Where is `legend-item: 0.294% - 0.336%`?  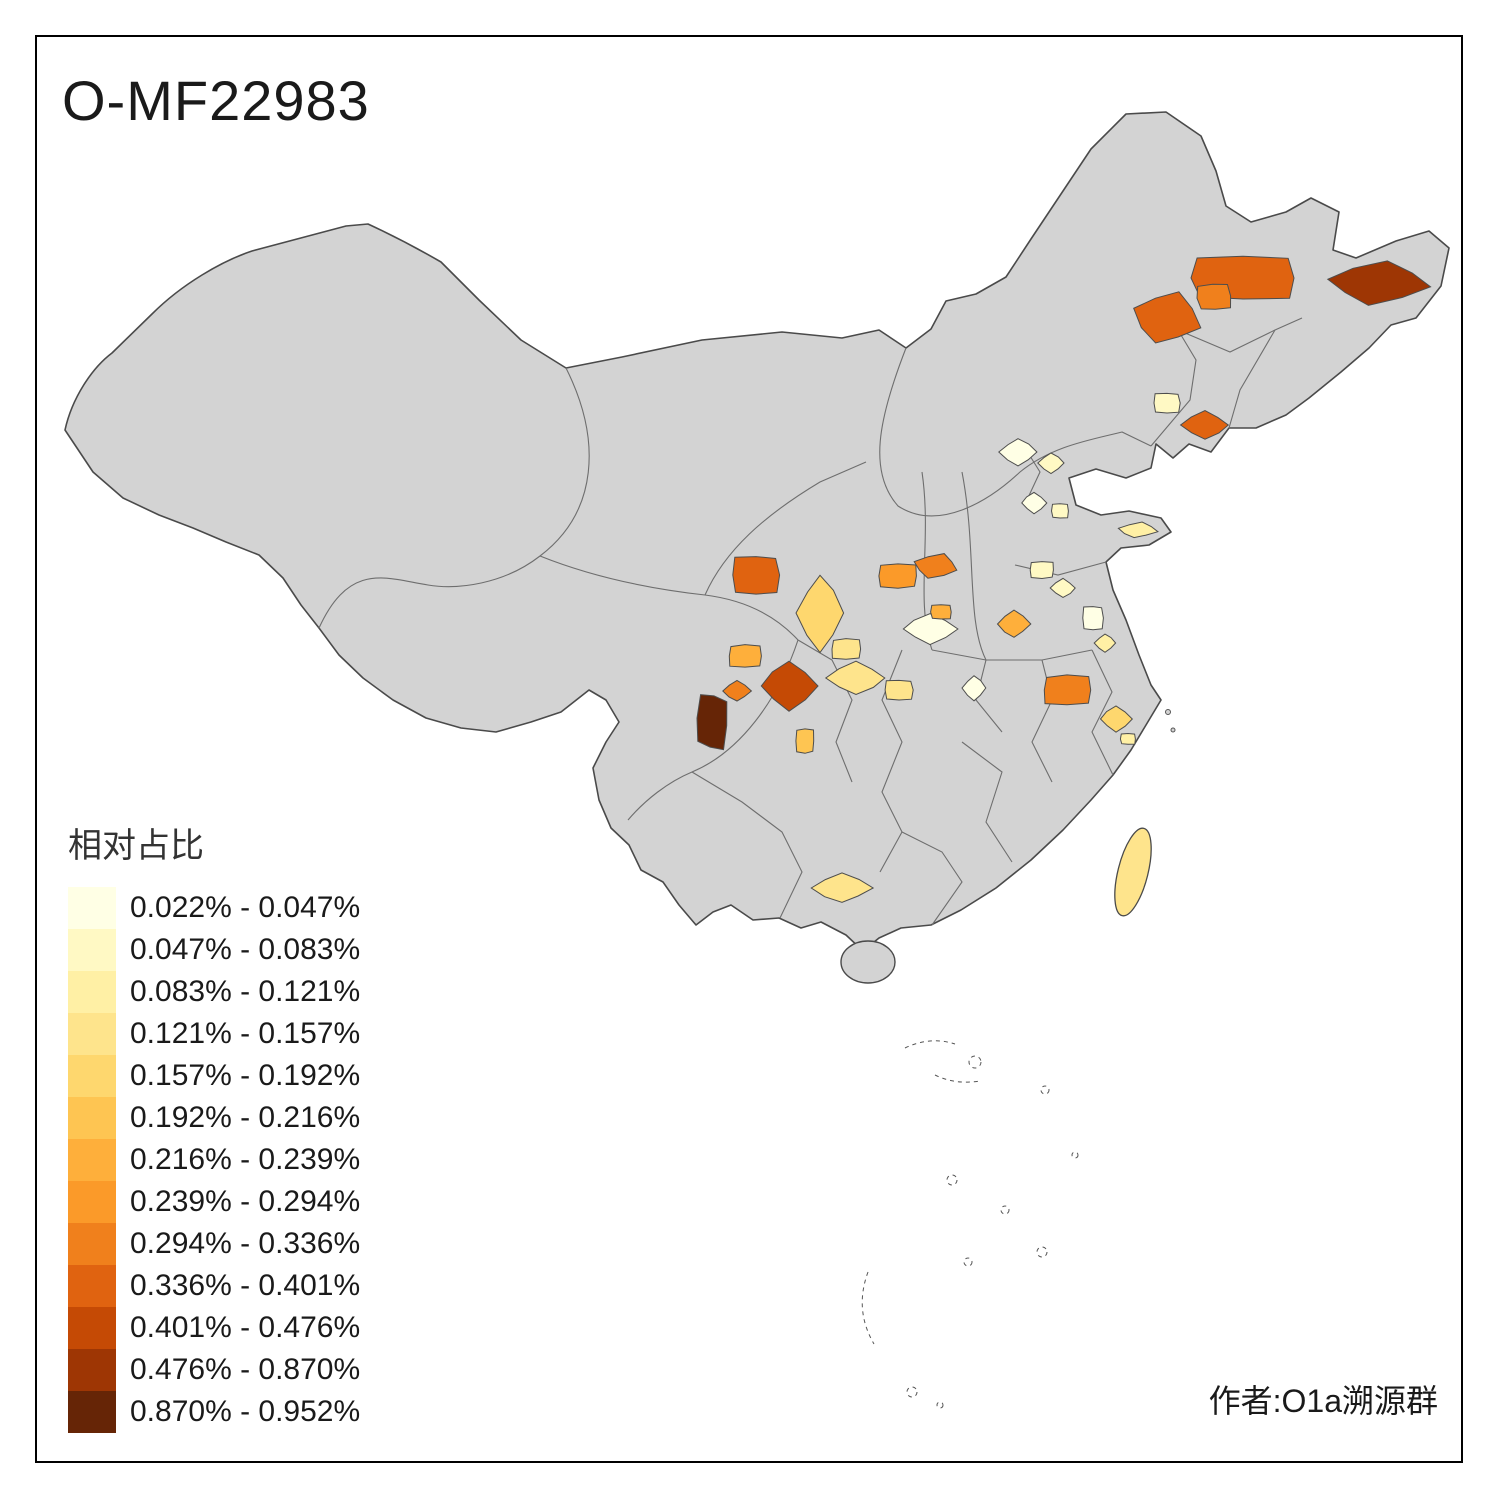 legend-item: 0.294% - 0.336% is located at coordinates (214, 1244).